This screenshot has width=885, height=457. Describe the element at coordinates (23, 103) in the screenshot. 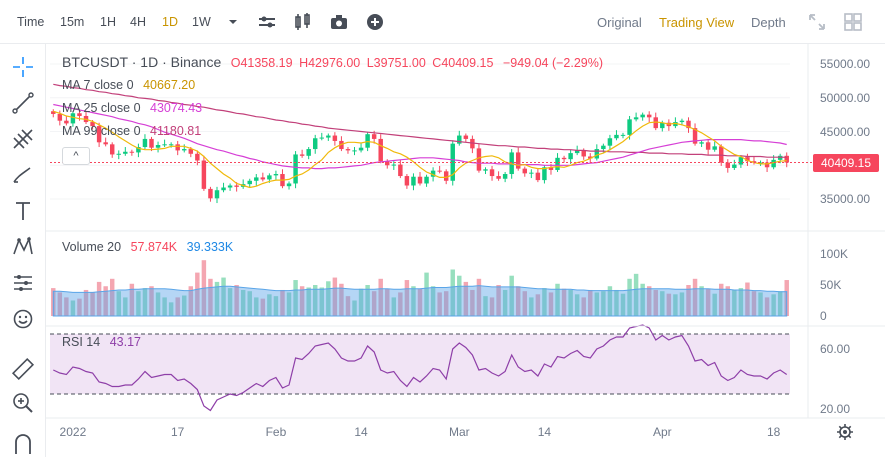

I see `trendline-icon` at that location.